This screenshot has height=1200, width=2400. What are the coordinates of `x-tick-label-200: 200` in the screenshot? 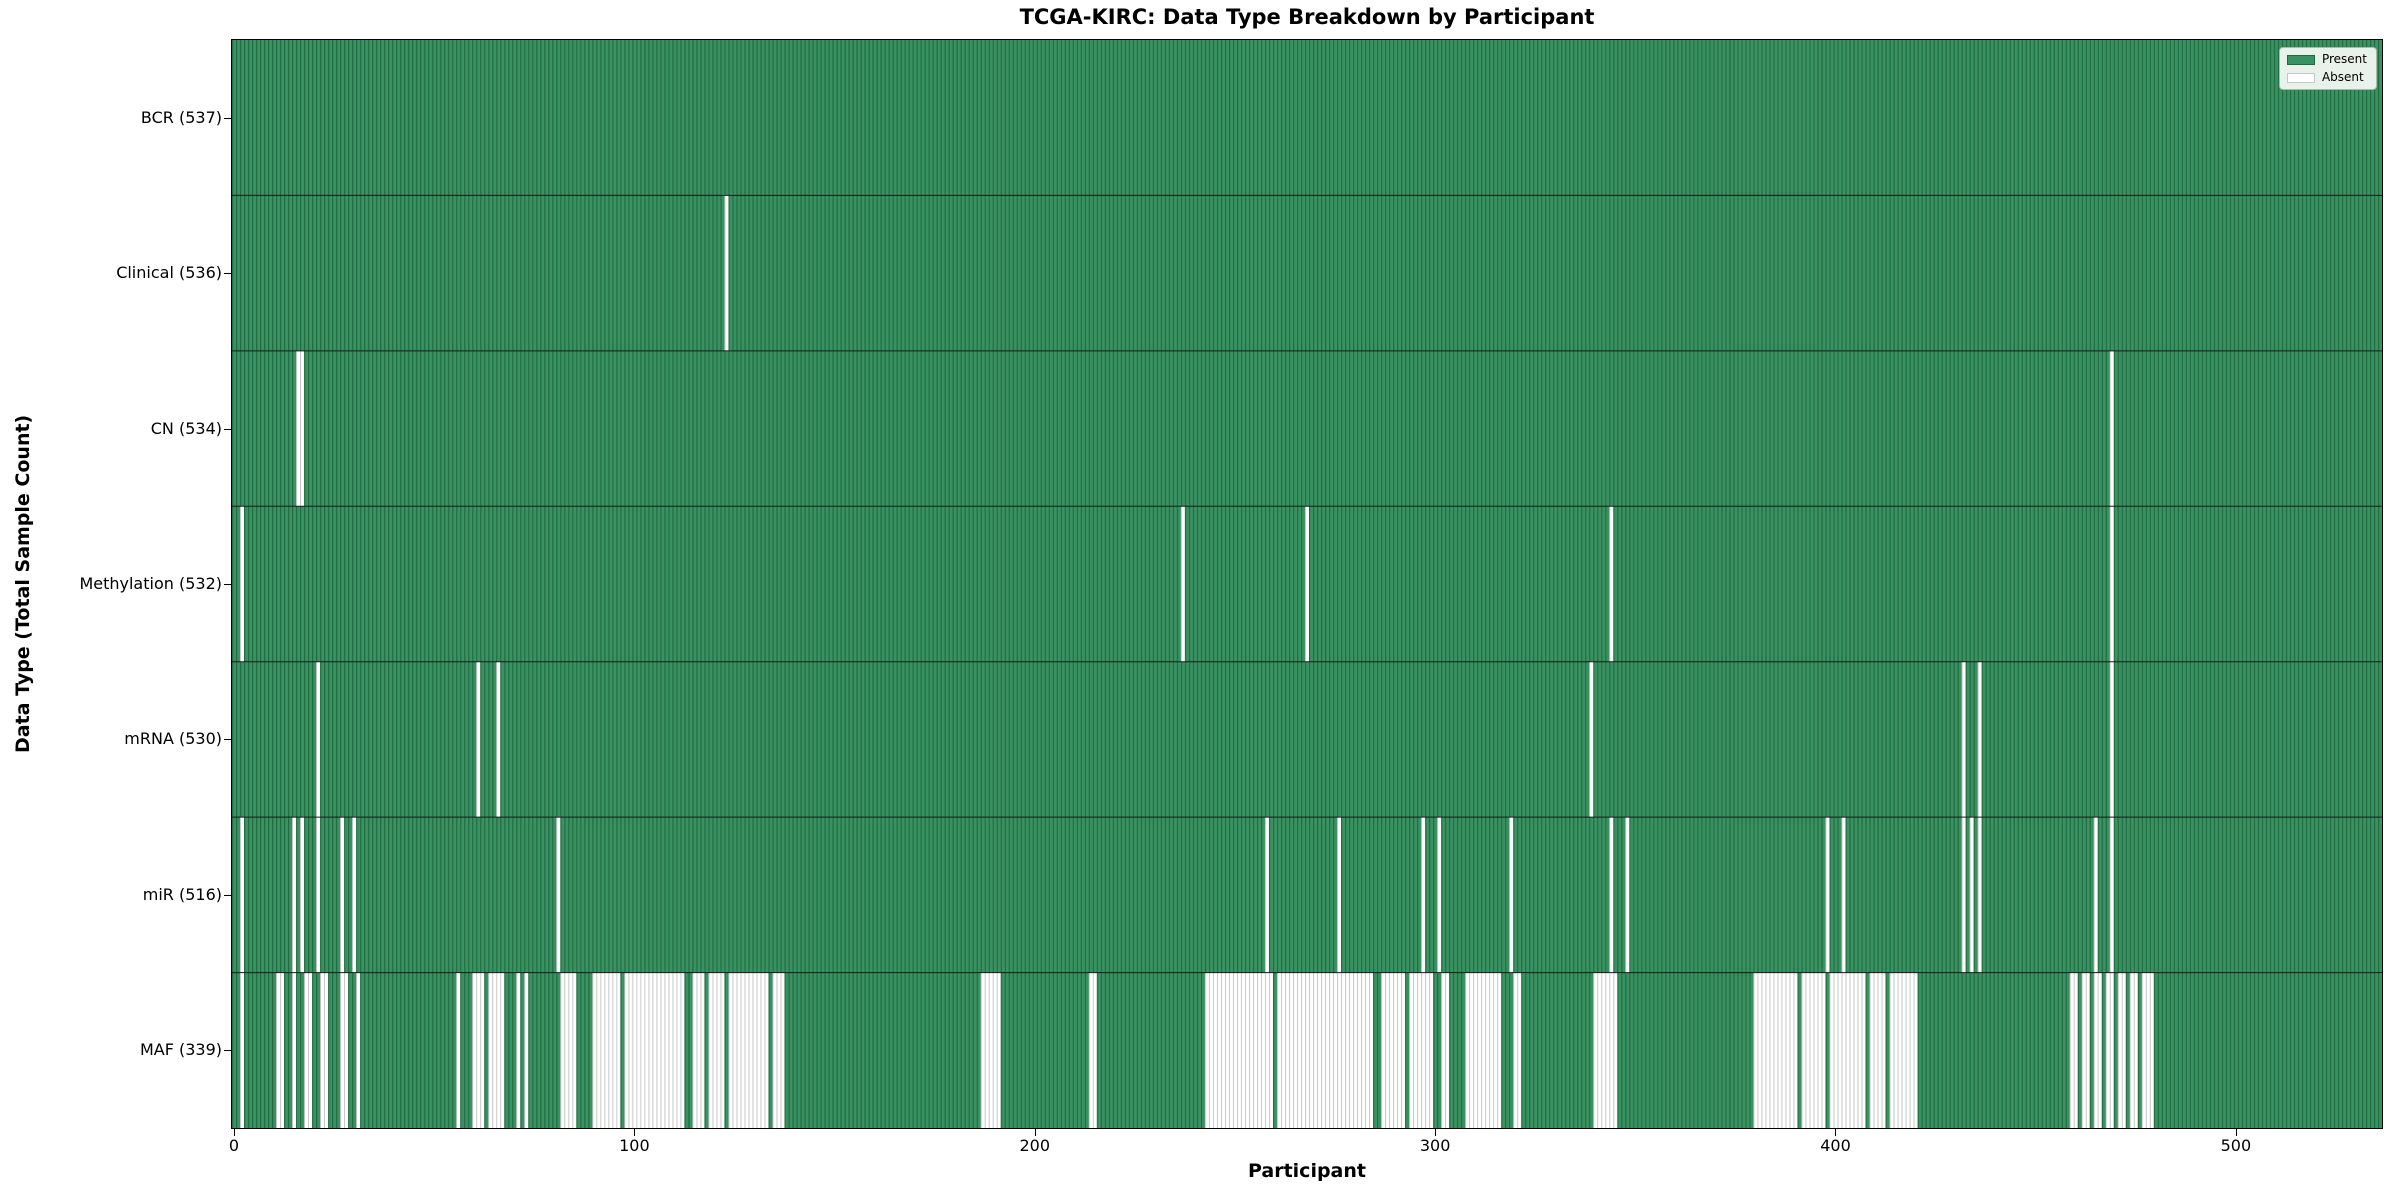 It's located at (1035, 1145).